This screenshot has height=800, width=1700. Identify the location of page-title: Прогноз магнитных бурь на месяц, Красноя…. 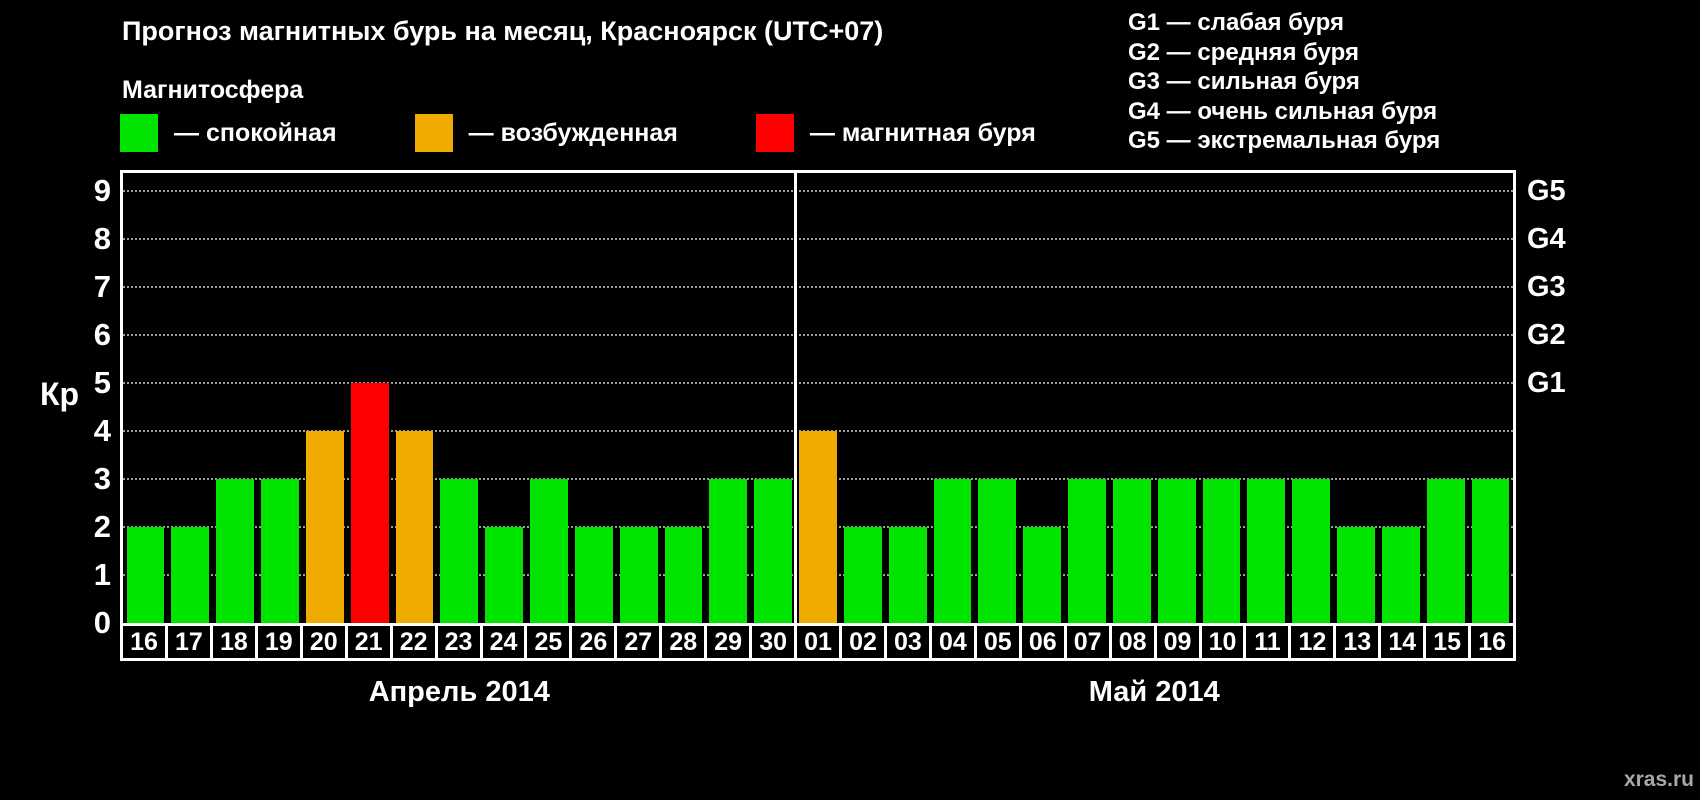
(503, 31).